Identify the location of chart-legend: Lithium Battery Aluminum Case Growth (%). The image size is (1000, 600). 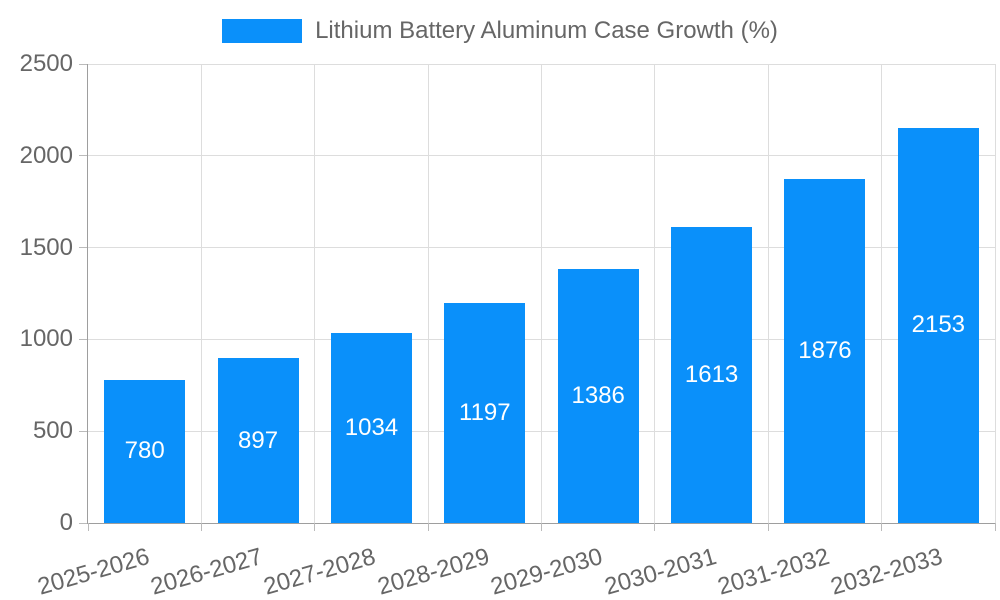
(500, 31).